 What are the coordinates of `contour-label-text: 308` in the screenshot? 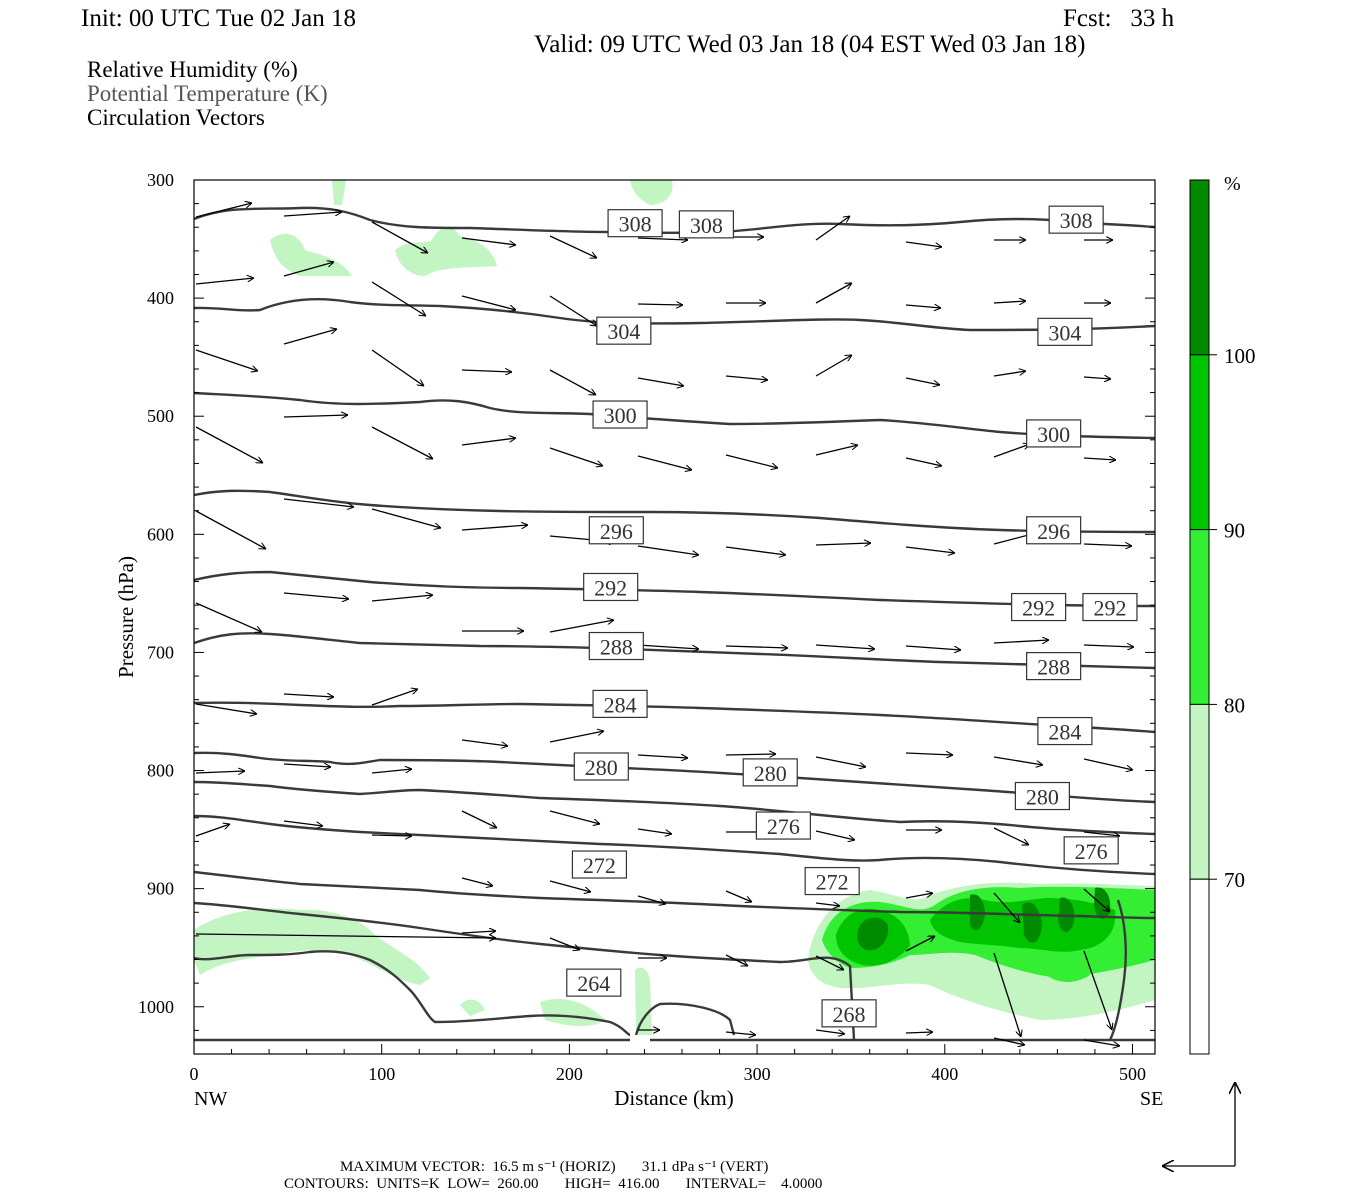 It's located at (706, 225).